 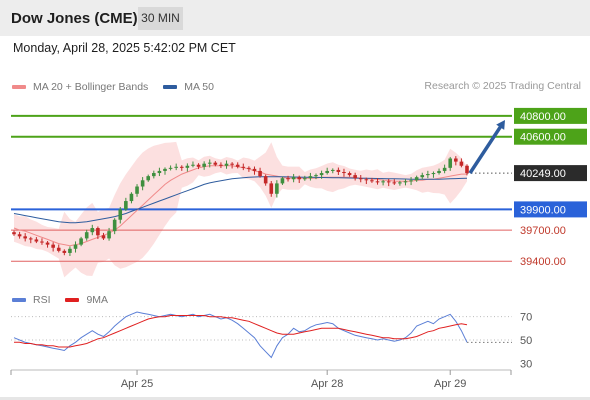 I want to click on legend-item-rsi: RSI, so click(x=31, y=300).